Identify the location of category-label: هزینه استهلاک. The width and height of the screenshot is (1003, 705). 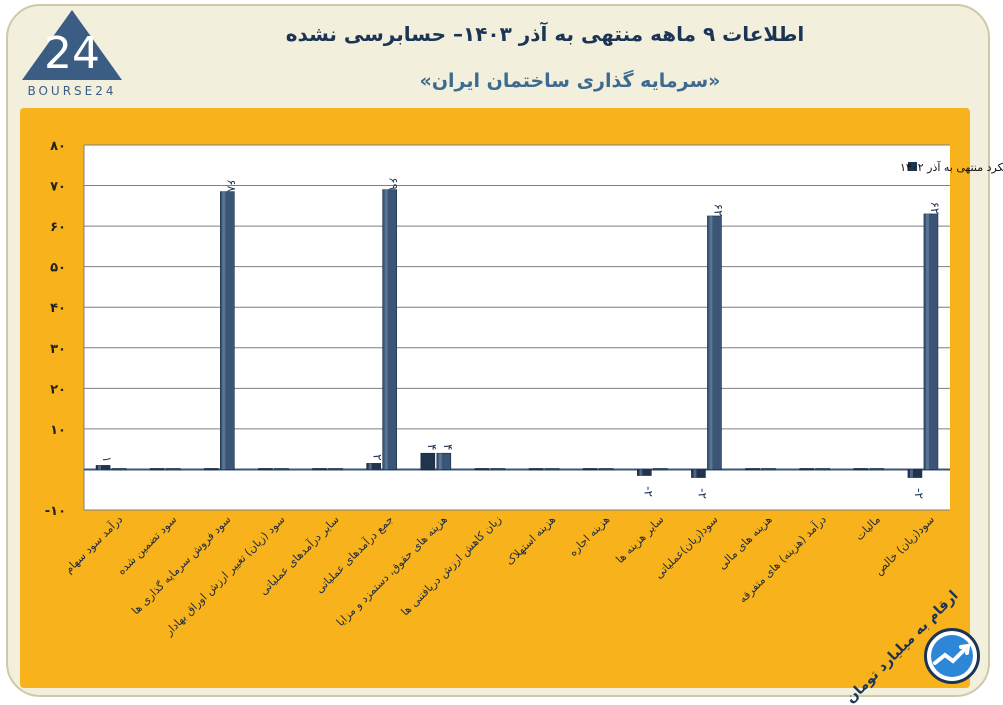
(530, 540).